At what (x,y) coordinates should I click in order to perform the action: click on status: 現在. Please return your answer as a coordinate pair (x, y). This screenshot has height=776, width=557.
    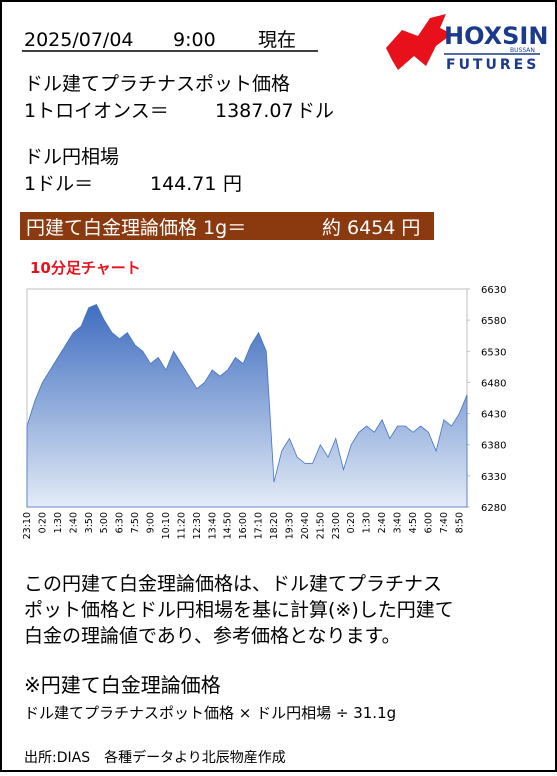
    Looking at the image, I should click on (277, 40).